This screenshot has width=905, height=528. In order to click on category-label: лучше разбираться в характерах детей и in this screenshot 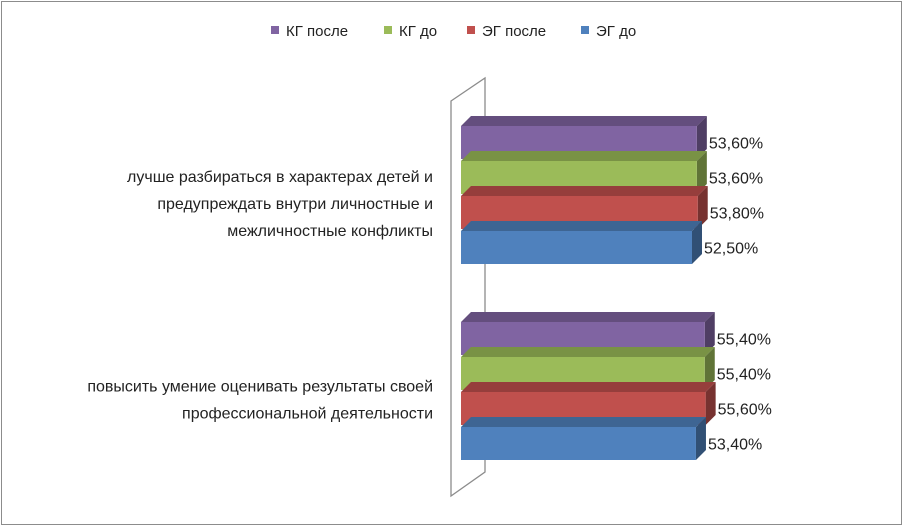, I will do `click(280, 177)`.